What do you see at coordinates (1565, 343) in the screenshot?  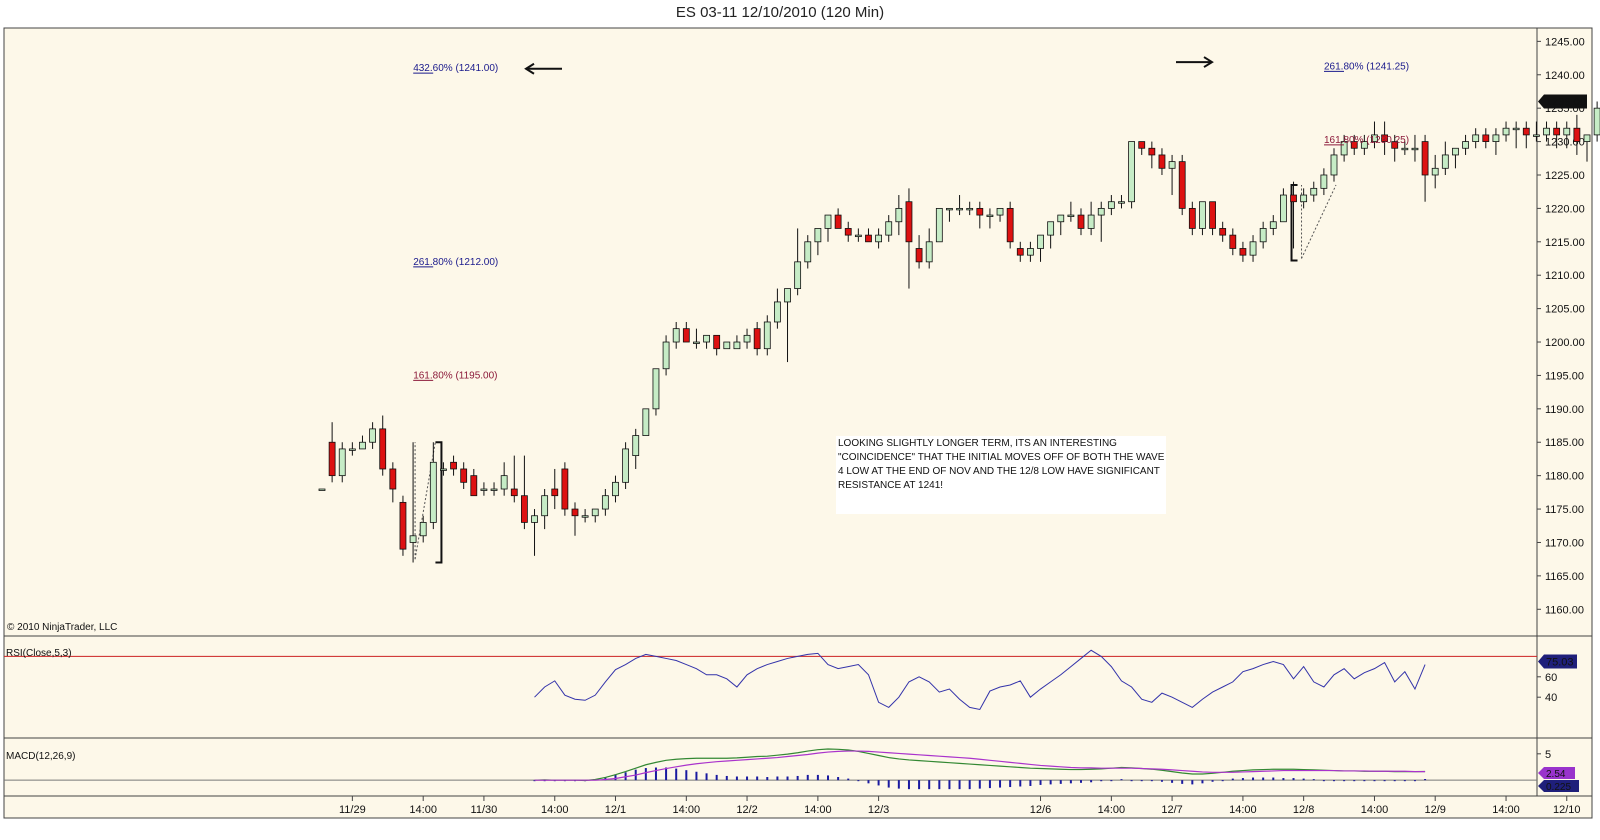 I see `price-tick-label: 1200.00` at bounding box center [1565, 343].